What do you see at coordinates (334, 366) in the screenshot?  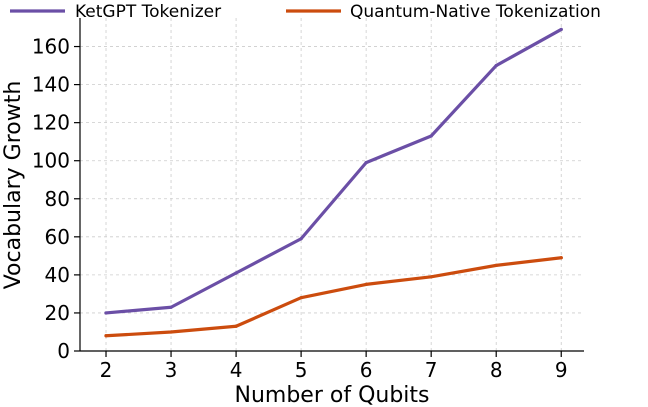 I see `x-ticks: 2 3 4 5 6 7 8 9` at bounding box center [334, 366].